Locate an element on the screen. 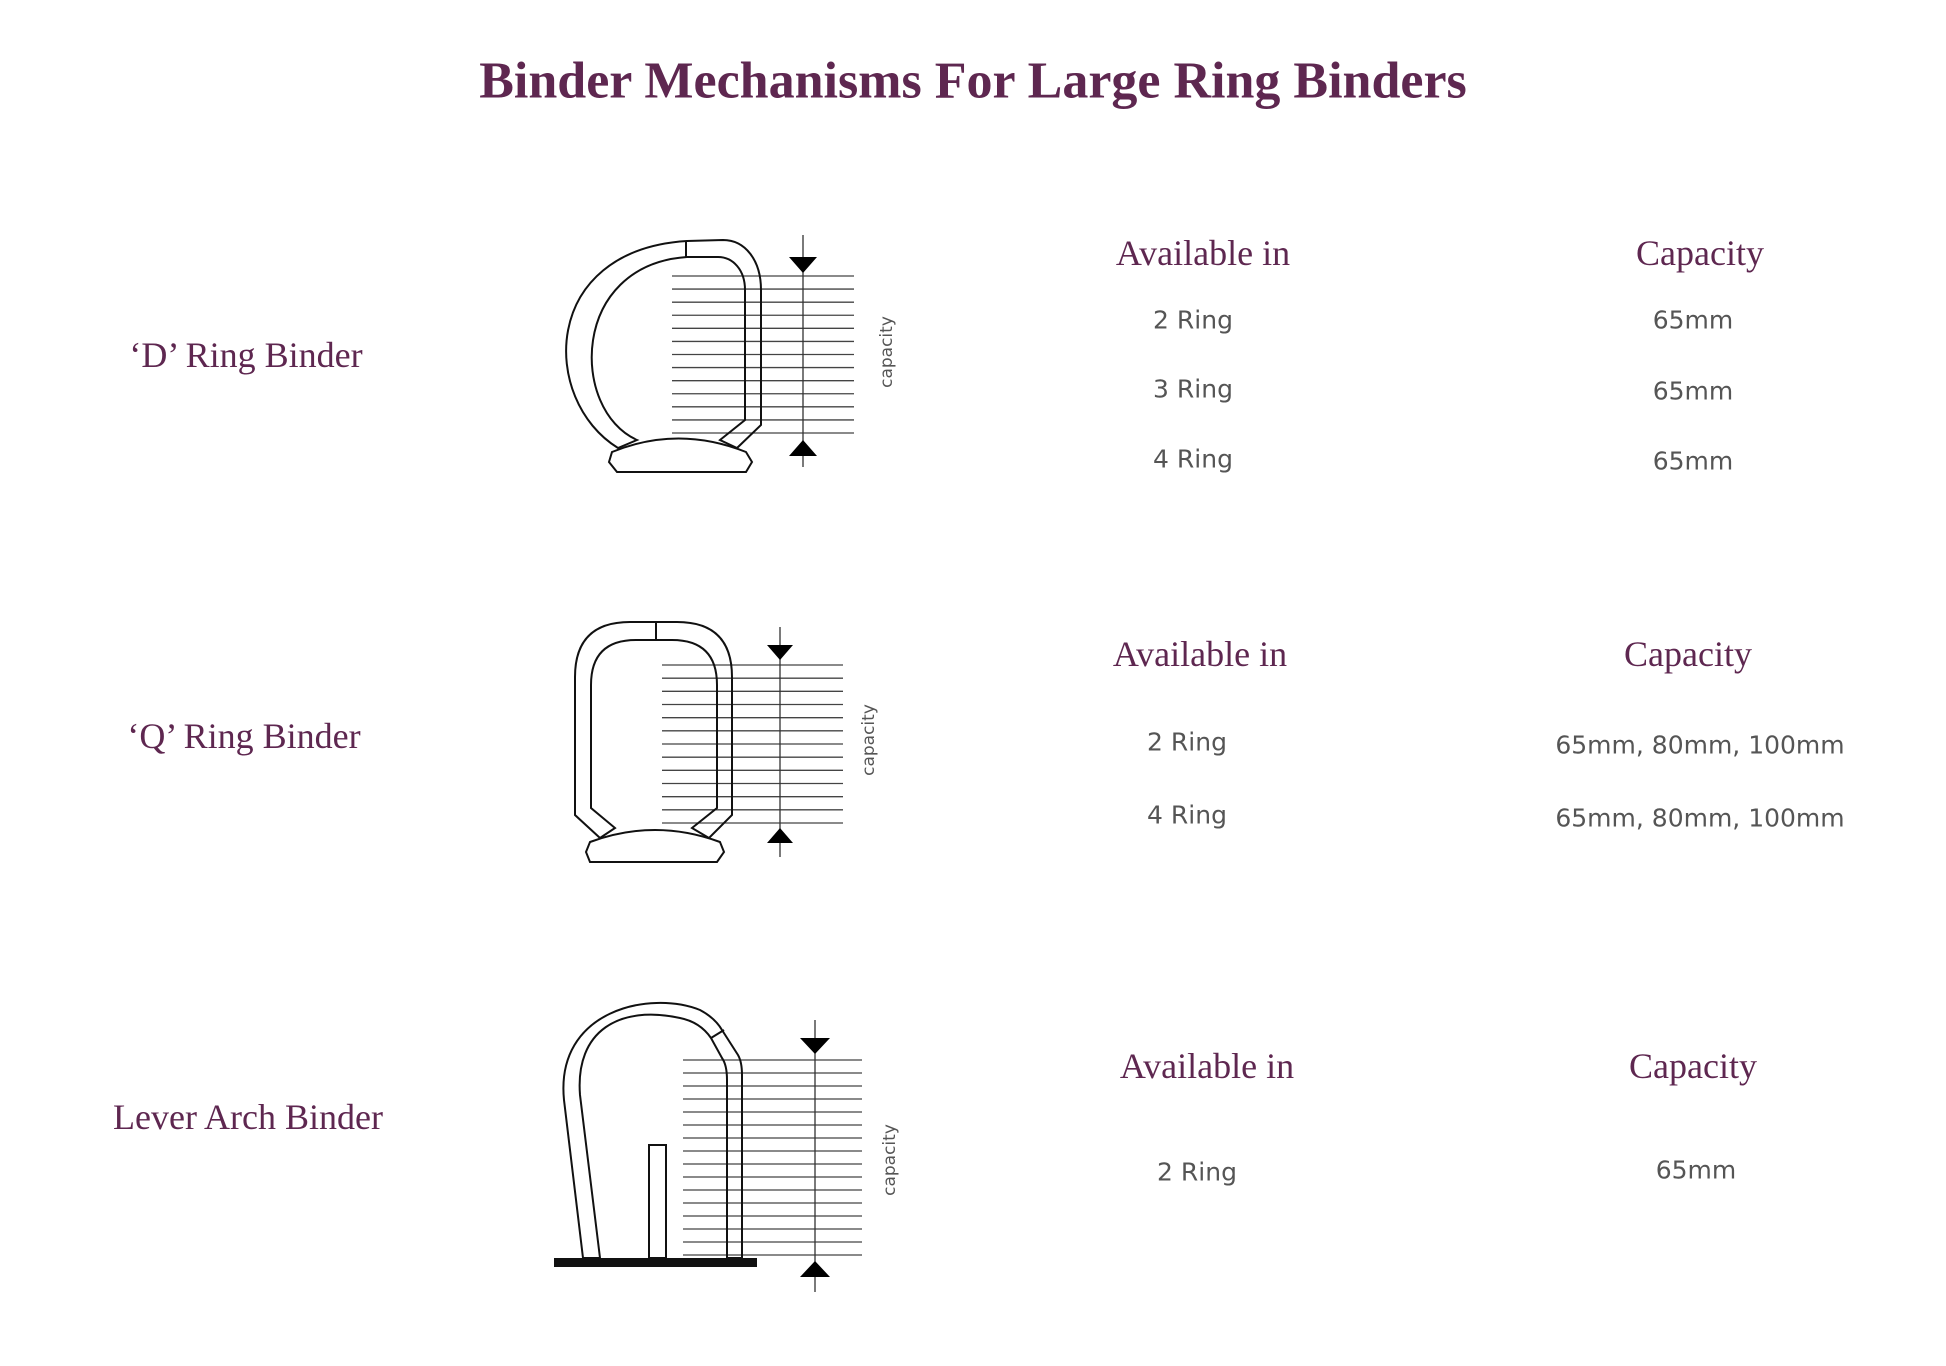 The image size is (1946, 1366). lever-post is located at coordinates (657, 1201).